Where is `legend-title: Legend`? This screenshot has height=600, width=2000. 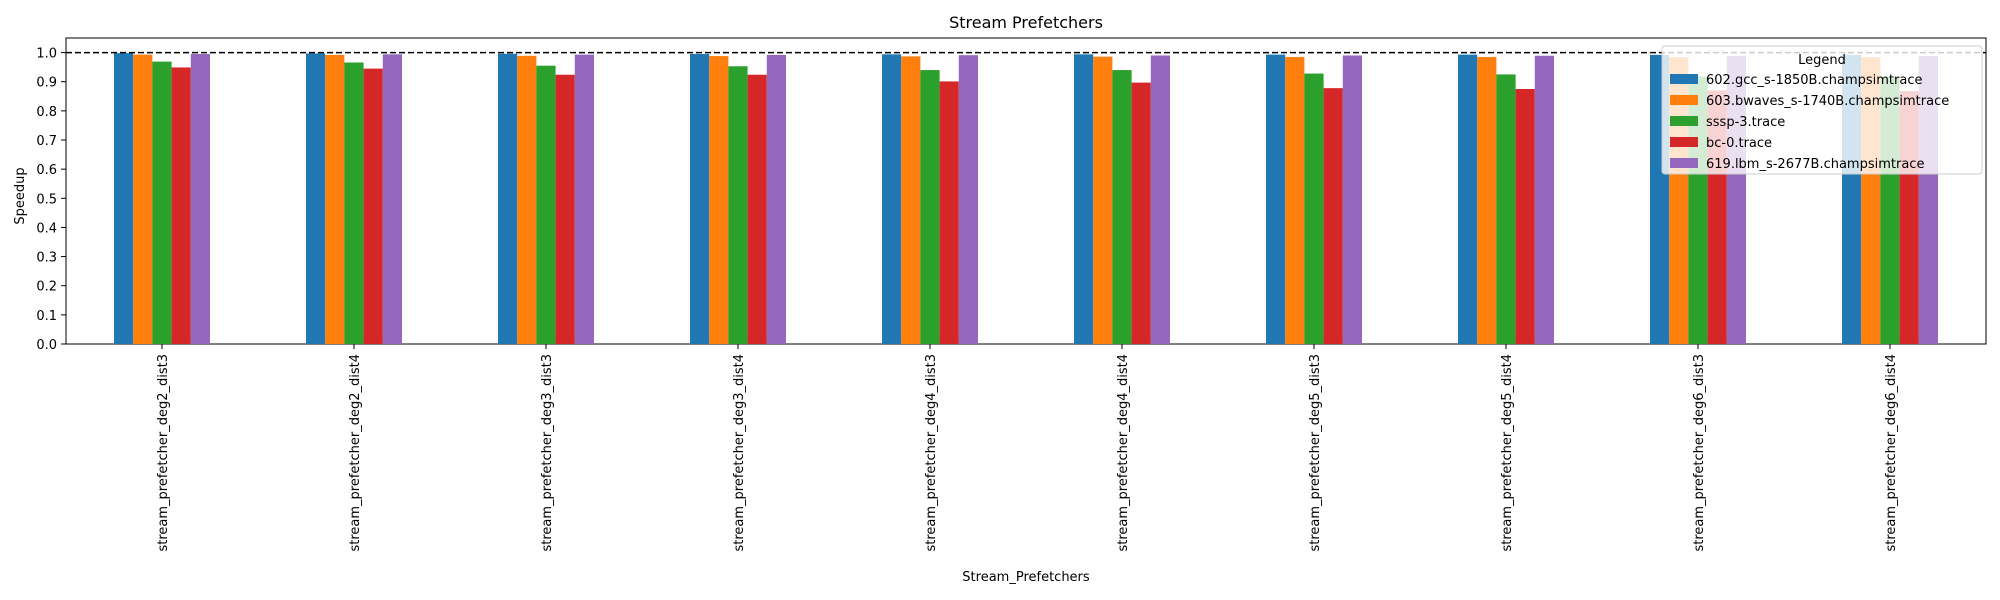
legend-title: Legend is located at coordinates (1822, 60).